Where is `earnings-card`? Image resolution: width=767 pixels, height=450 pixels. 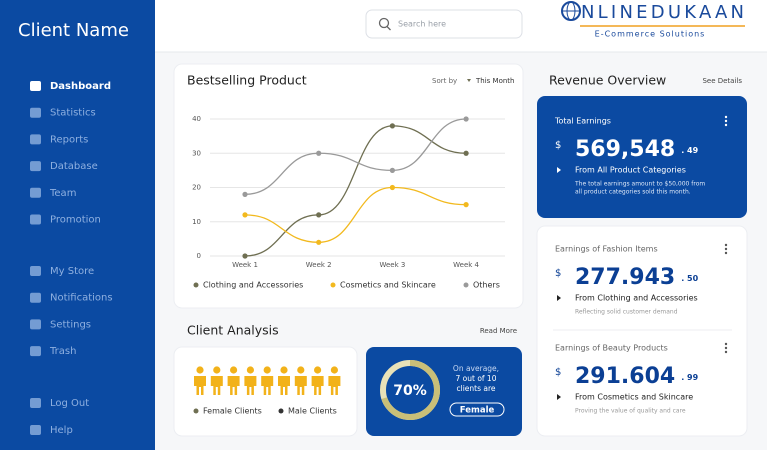
earnings-card is located at coordinates (642, 331).